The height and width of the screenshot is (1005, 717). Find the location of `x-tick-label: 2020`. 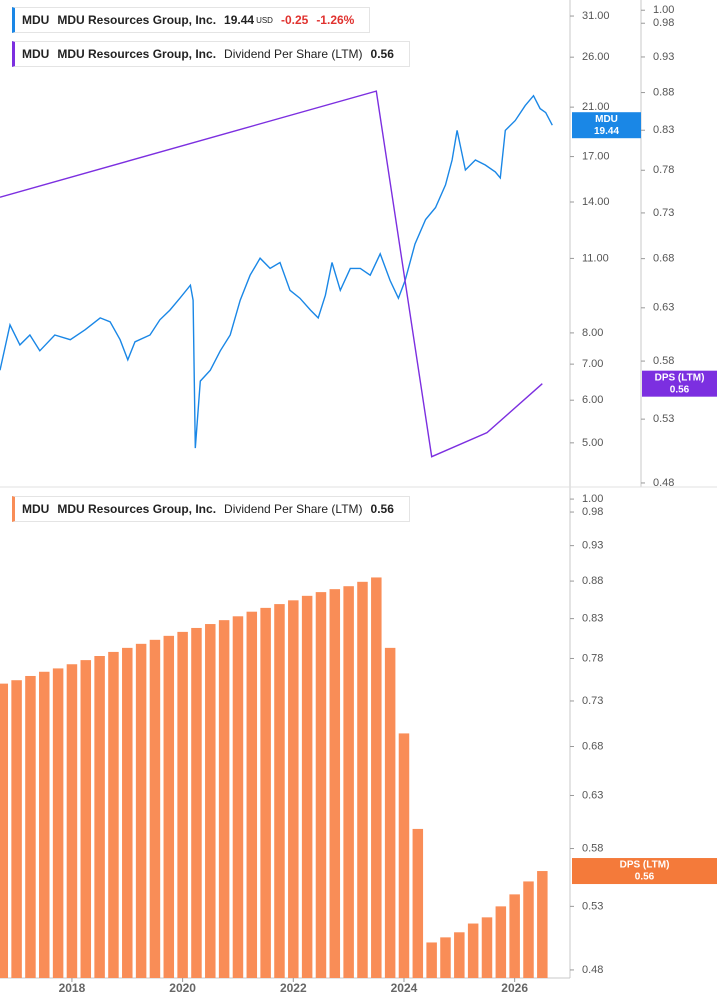

x-tick-label: 2020 is located at coordinates (182, 988).